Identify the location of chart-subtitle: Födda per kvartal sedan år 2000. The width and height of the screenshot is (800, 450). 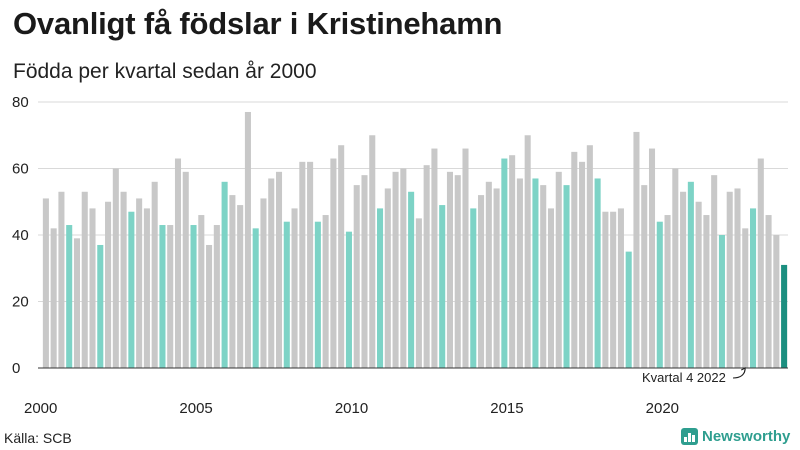
(165, 71).